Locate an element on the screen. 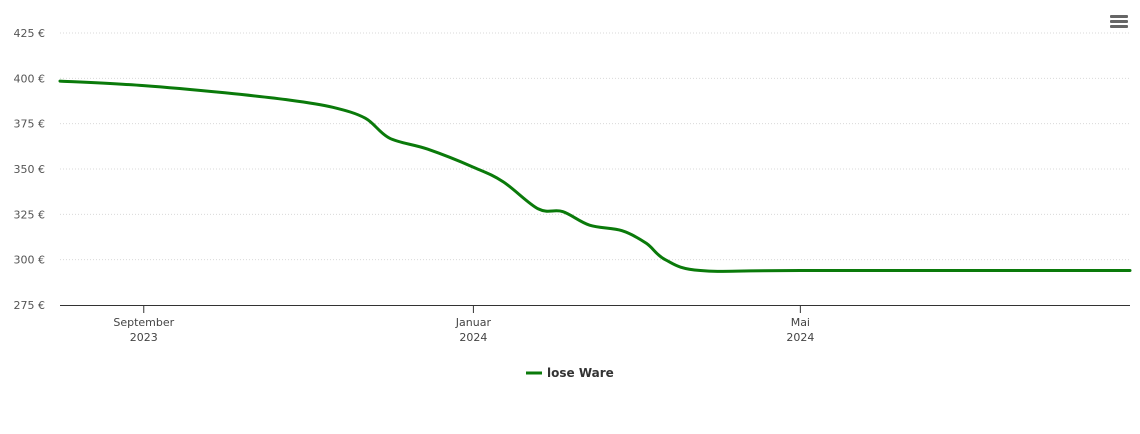 The height and width of the screenshot is (434, 1140). y-tick-label: 350 € is located at coordinates (30, 169).